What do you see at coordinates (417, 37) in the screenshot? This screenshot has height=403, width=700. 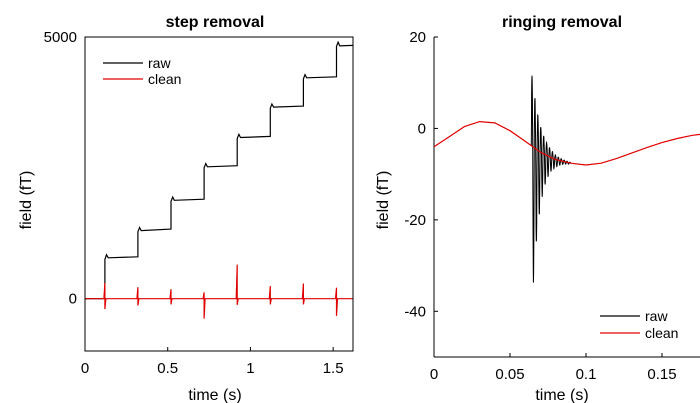 I see `y-tick-label: 20` at bounding box center [417, 37].